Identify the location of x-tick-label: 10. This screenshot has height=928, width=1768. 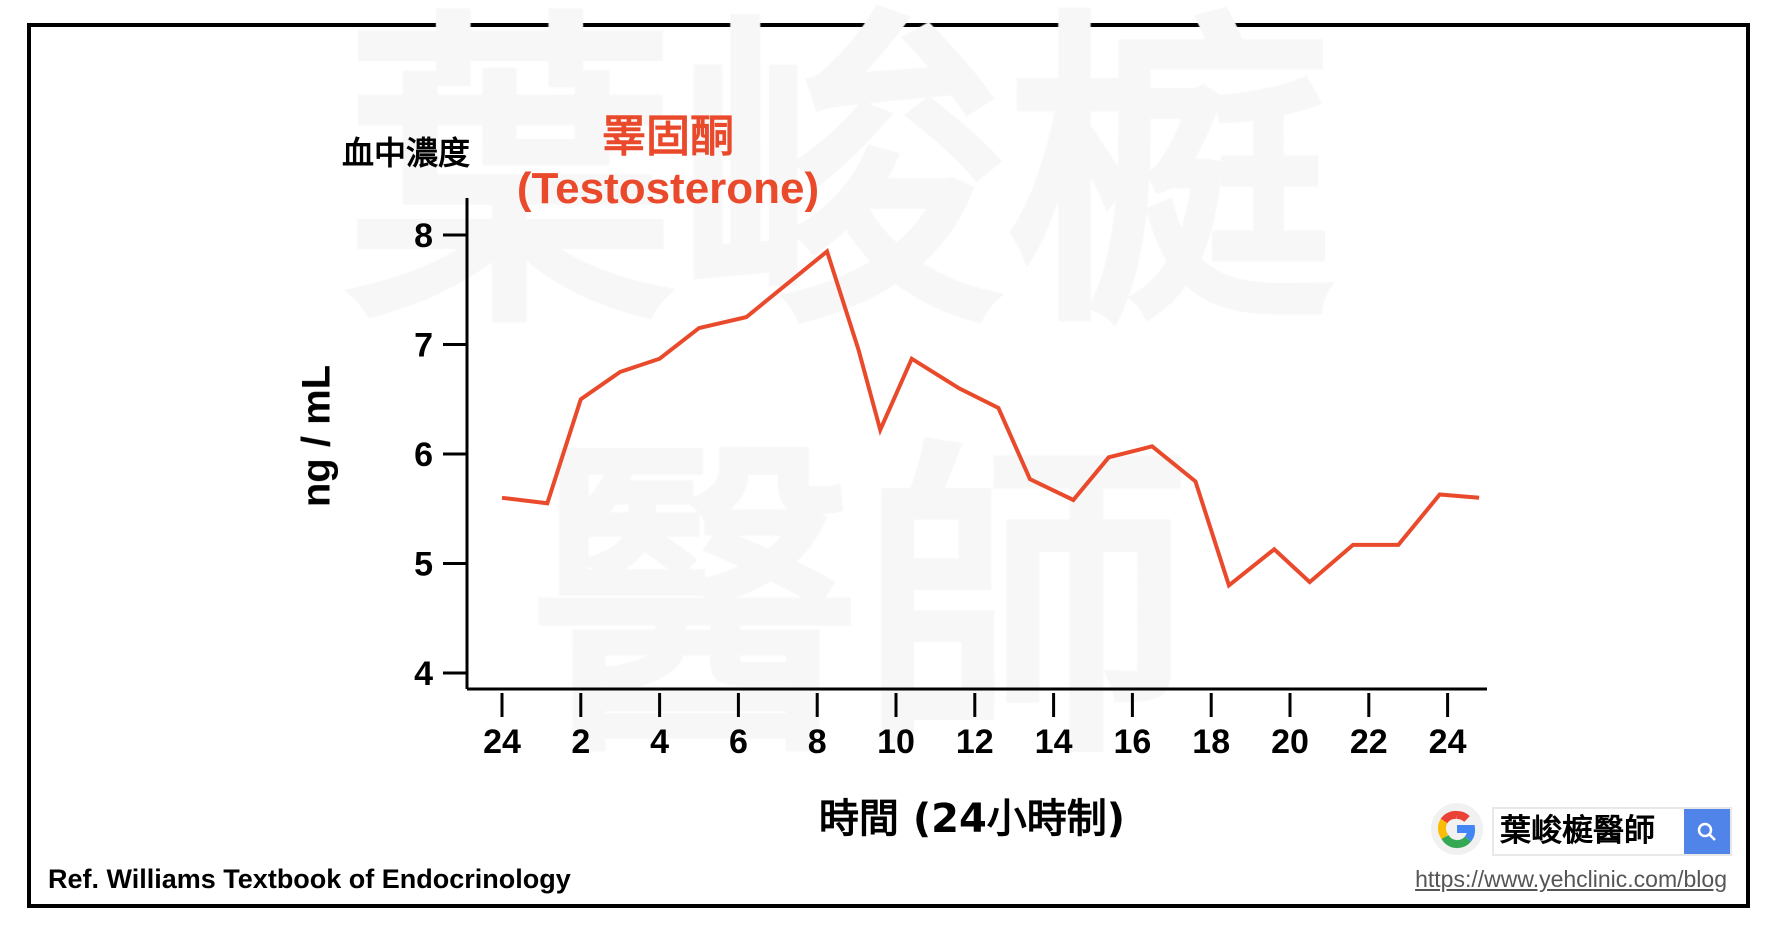
(896, 742).